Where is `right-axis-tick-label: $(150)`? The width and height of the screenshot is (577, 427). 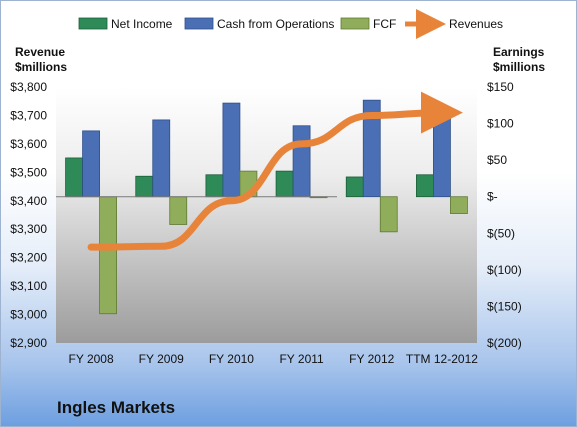
right-axis-tick-label: $(150) is located at coordinates (504, 306).